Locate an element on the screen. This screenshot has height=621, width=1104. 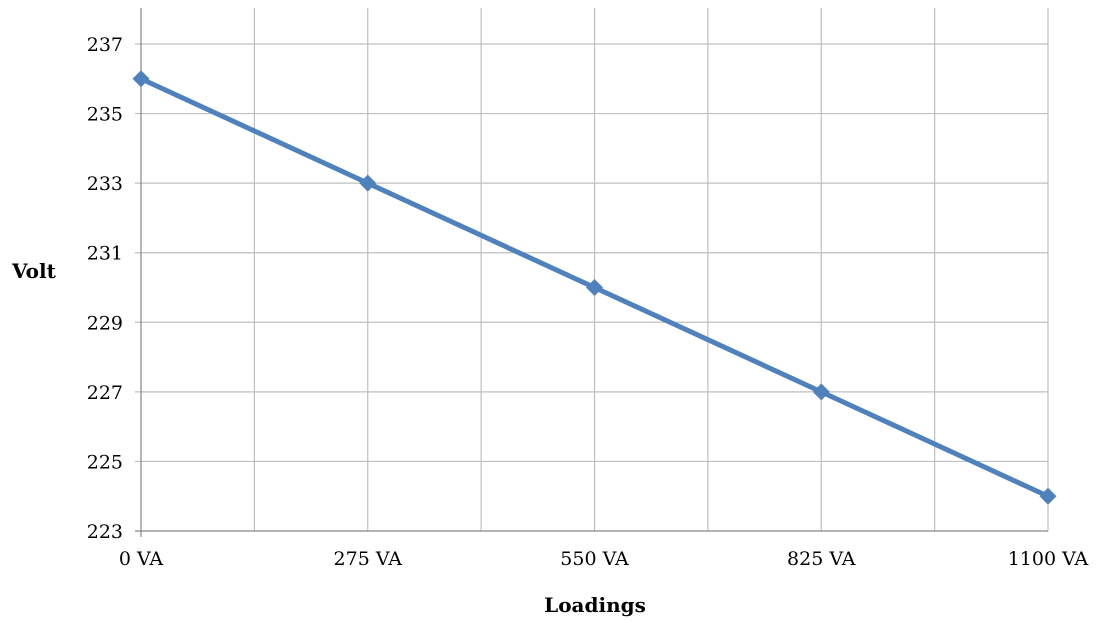
y-tick-label: 237 is located at coordinates (105, 45).